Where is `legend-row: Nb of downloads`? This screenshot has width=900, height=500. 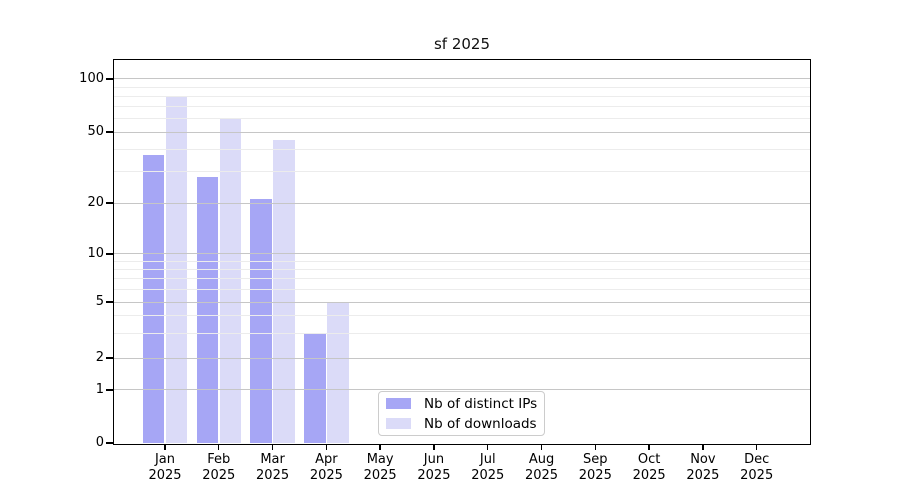 legend-row: Nb of downloads is located at coordinates (461, 424).